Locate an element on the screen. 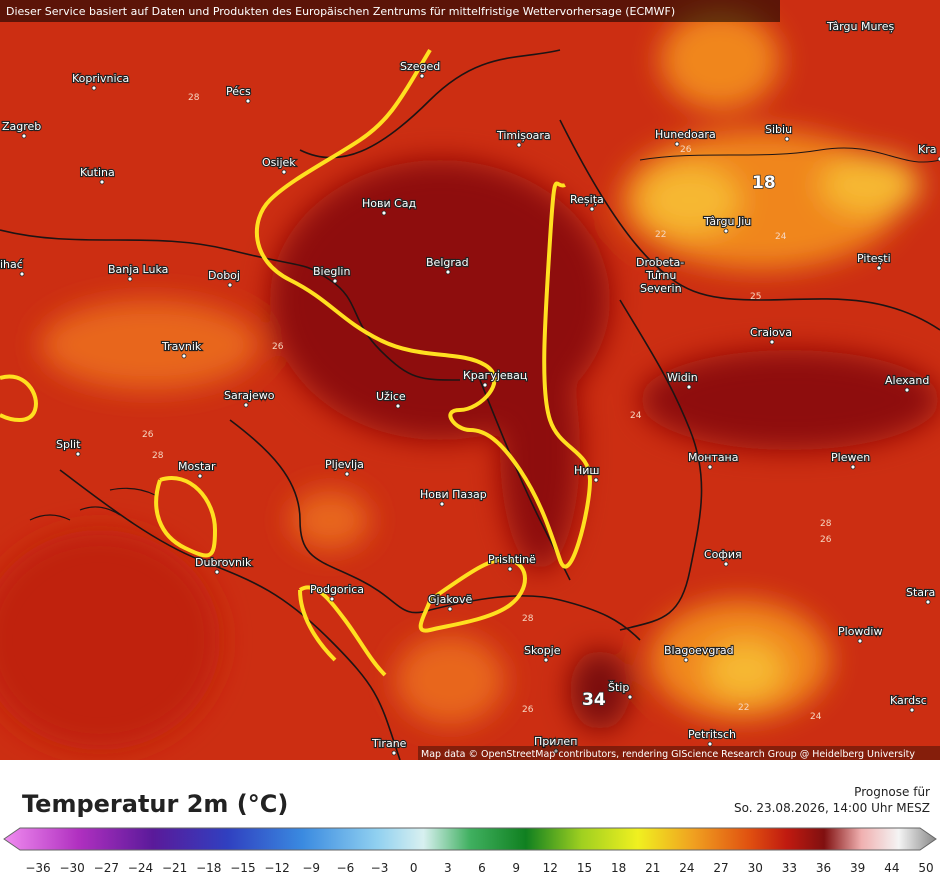  city-label: Alexand is located at coordinates (907, 380).